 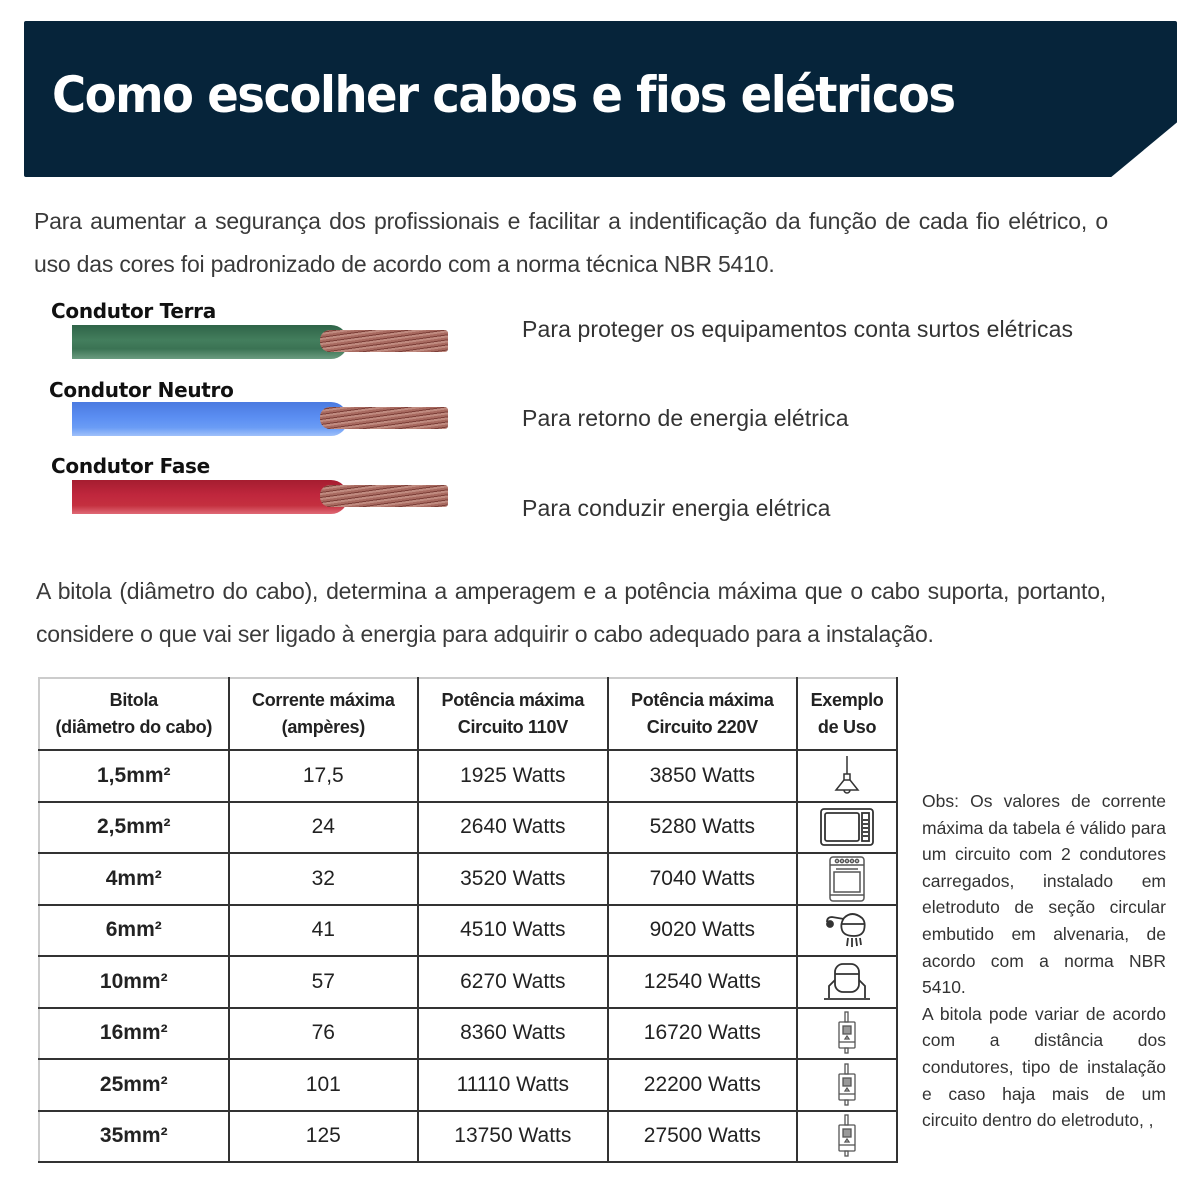 I want to click on power-220-cell: 3850 Watts, so click(x=702, y=776).